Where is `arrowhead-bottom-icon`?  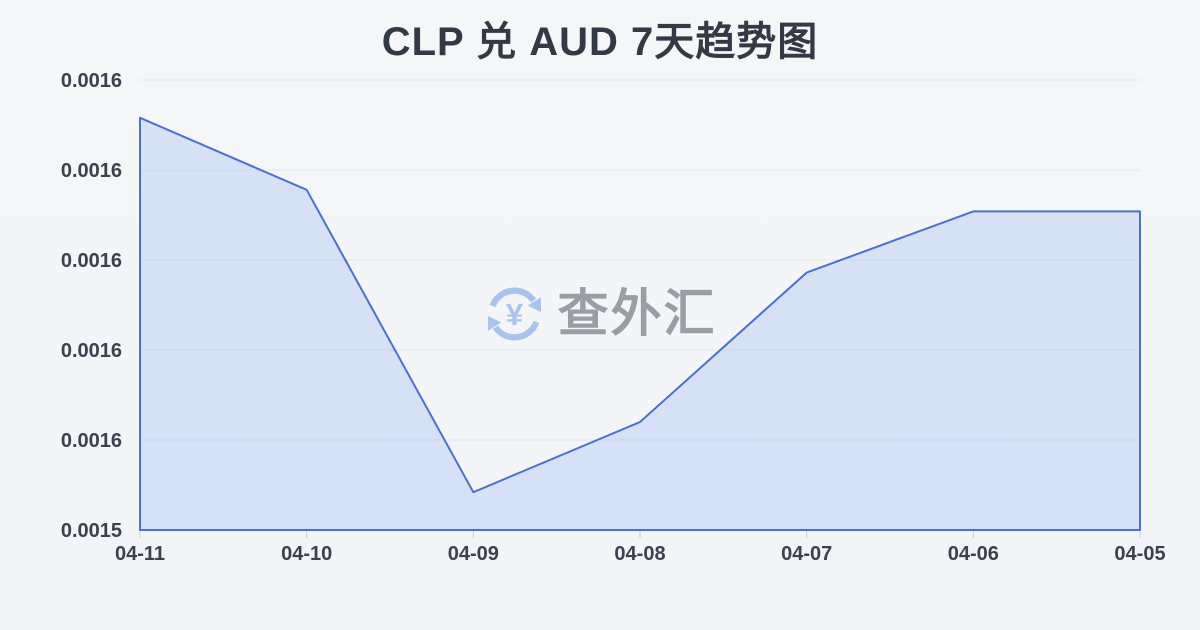
arrowhead-bottom-icon is located at coordinates (494, 323).